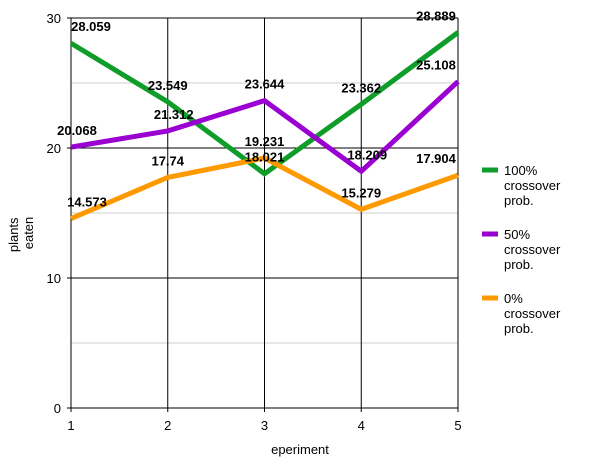 The height and width of the screenshot is (463, 600). What do you see at coordinates (174, 114) in the screenshot?
I see `data-label: 21.312` at bounding box center [174, 114].